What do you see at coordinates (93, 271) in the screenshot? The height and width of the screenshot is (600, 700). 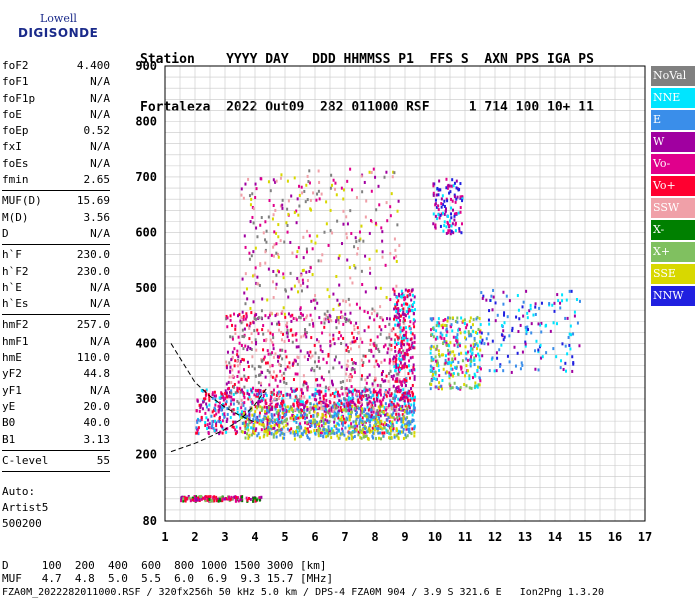 I see `param-value: 230.0` at bounding box center [93, 271].